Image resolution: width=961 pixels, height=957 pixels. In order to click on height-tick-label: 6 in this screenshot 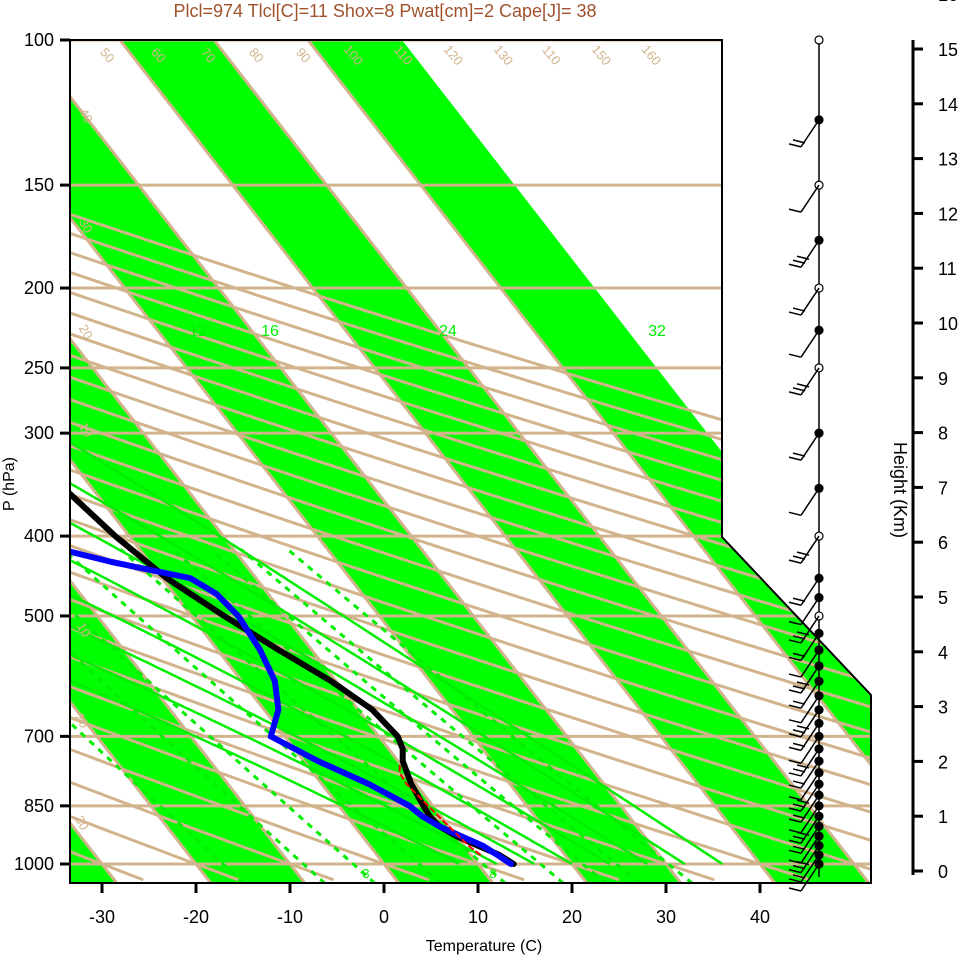, I will do `click(943, 543)`.